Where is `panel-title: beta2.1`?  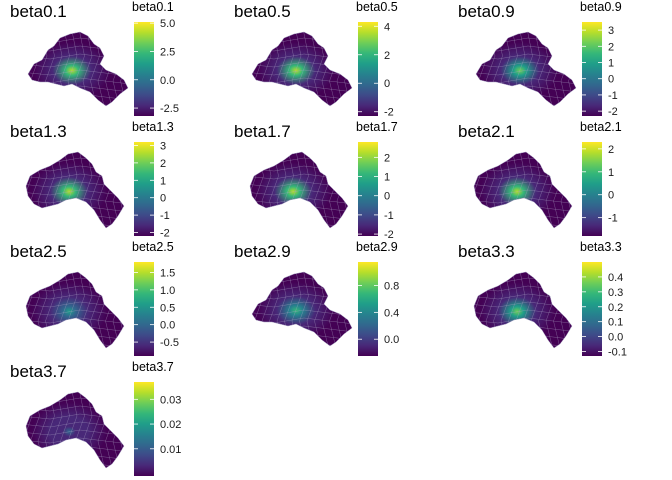
panel-title: beta2.1 is located at coordinates (486, 131).